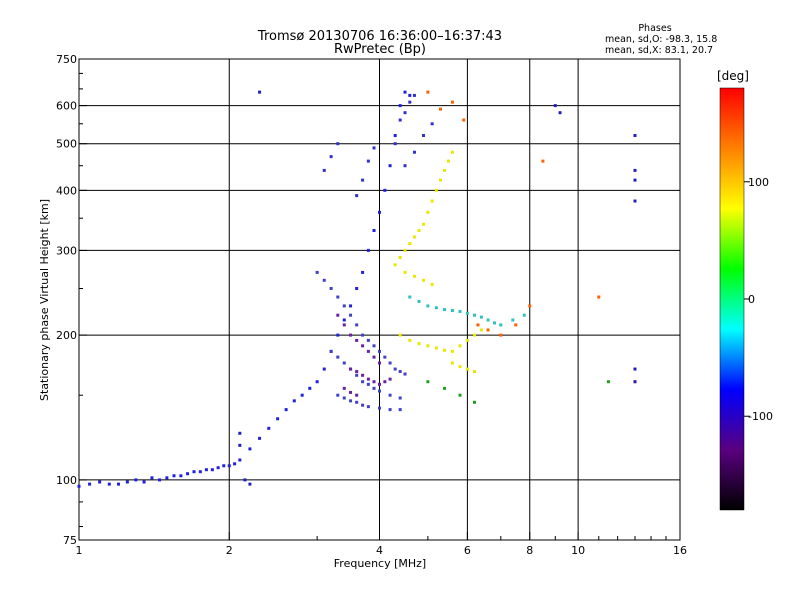 This screenshot has height=600, width=800. I want to click on colorbar-ticks: 100 0 -100, so click(758, 299).